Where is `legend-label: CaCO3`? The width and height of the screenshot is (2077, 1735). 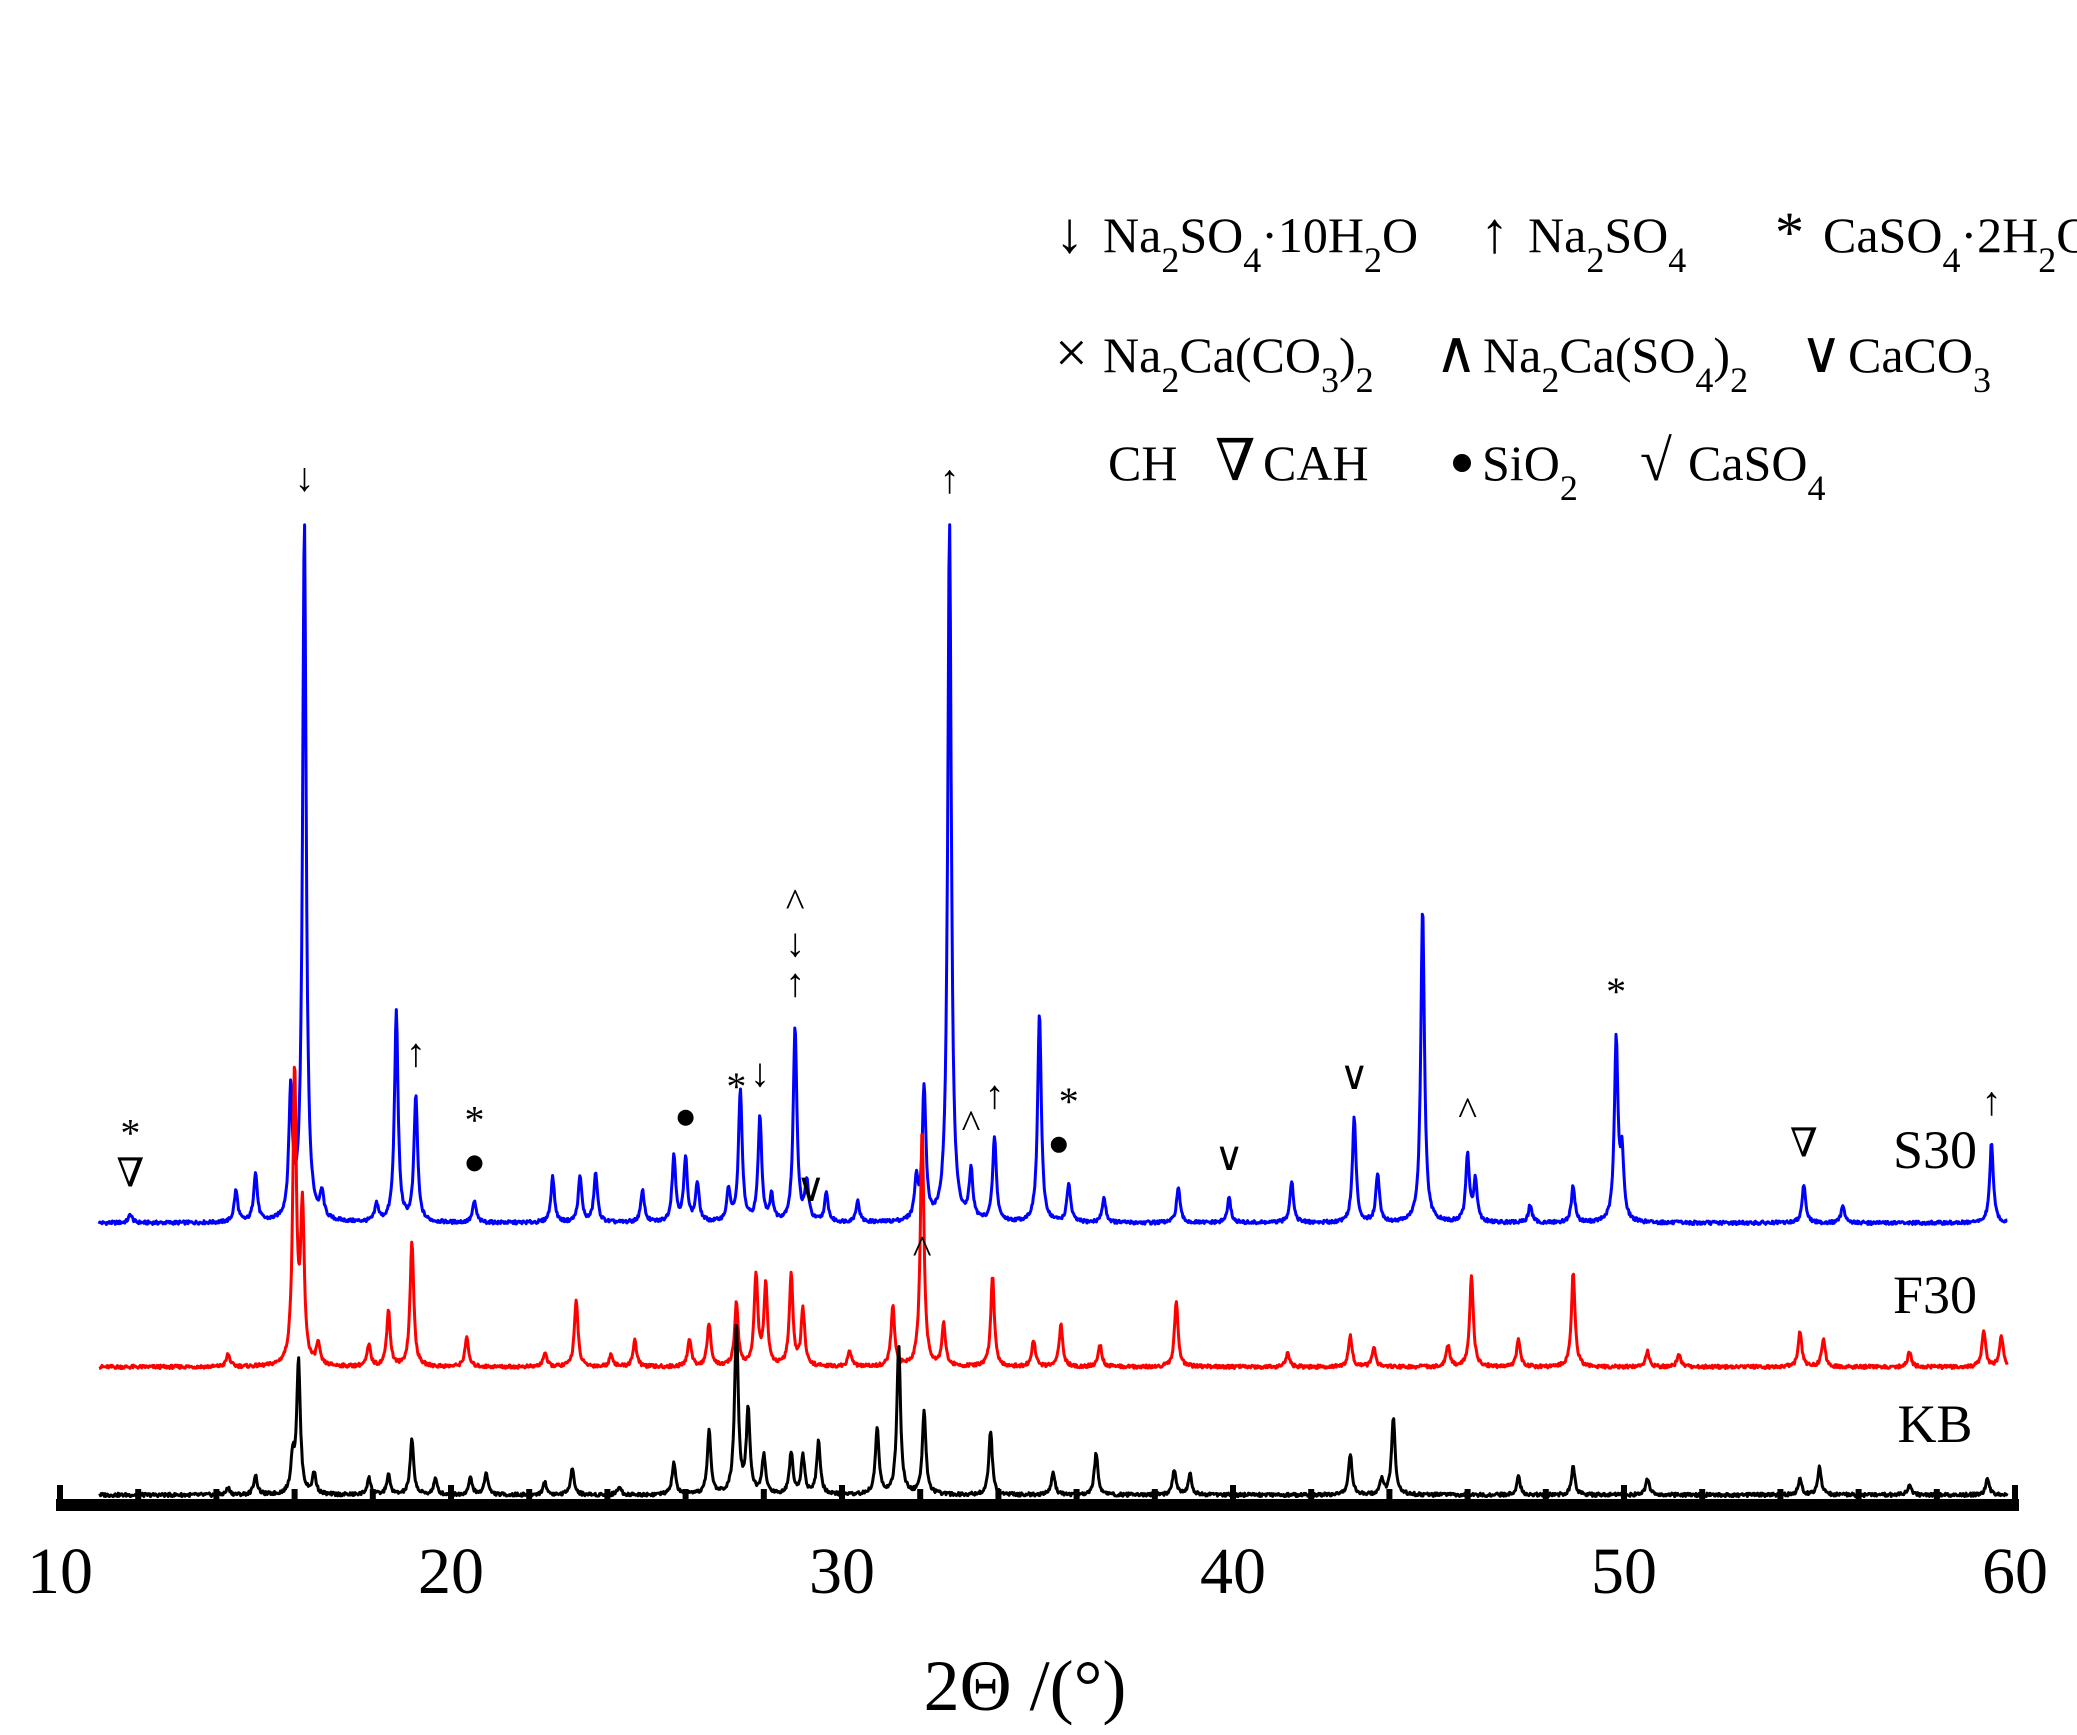
legend-label: CaCO3 is located at coordinates (1919, 363).